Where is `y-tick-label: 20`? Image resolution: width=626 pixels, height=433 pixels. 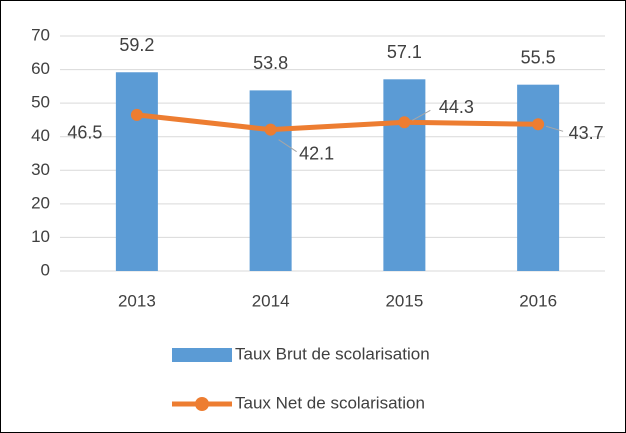 y-tick-label: 20 is located at coordinates (40, 202).